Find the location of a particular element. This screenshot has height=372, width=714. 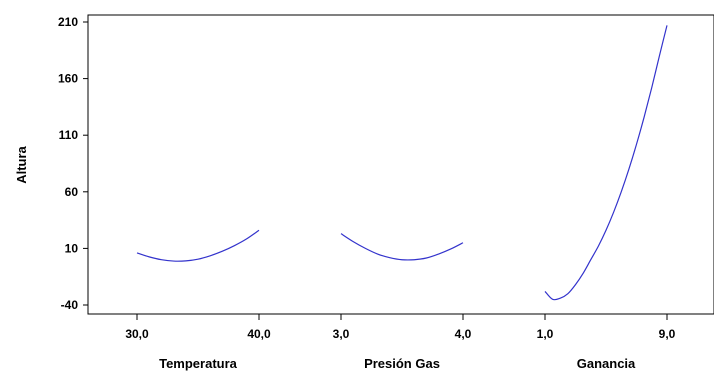

panel-1-curve is located at coordinates (198, 245).